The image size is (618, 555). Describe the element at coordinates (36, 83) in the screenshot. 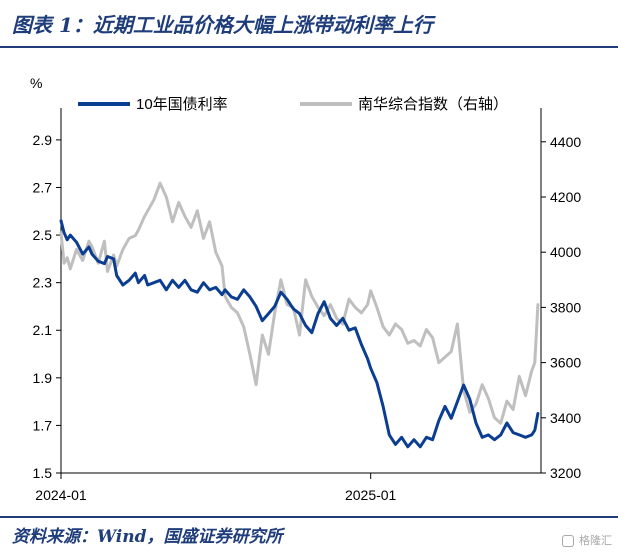

I see `left-axis-unit: %` at that location.